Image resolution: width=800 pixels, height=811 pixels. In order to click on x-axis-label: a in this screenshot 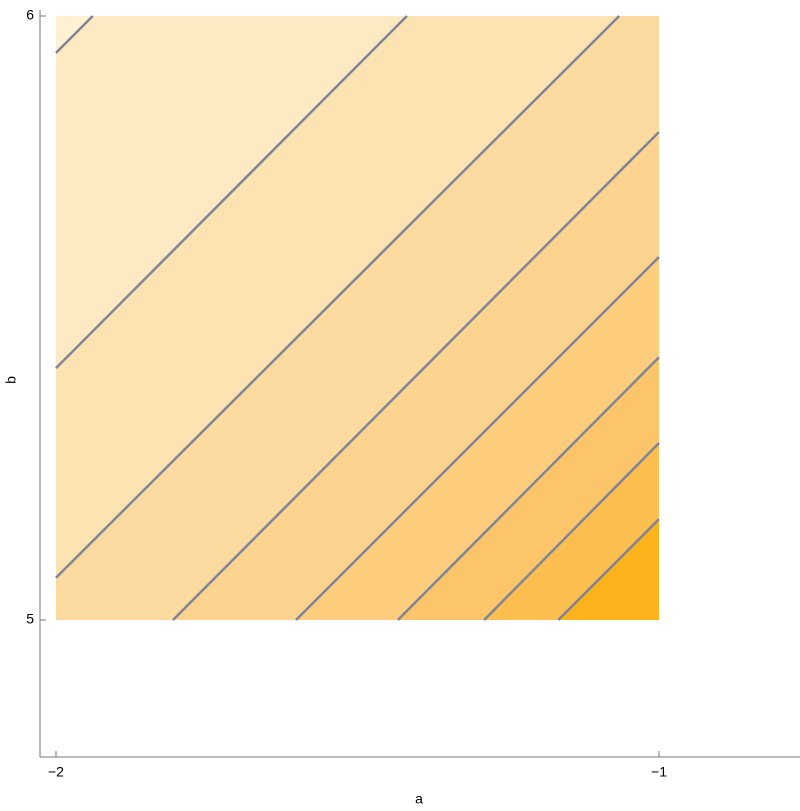, I will do `click(419, 799)`.